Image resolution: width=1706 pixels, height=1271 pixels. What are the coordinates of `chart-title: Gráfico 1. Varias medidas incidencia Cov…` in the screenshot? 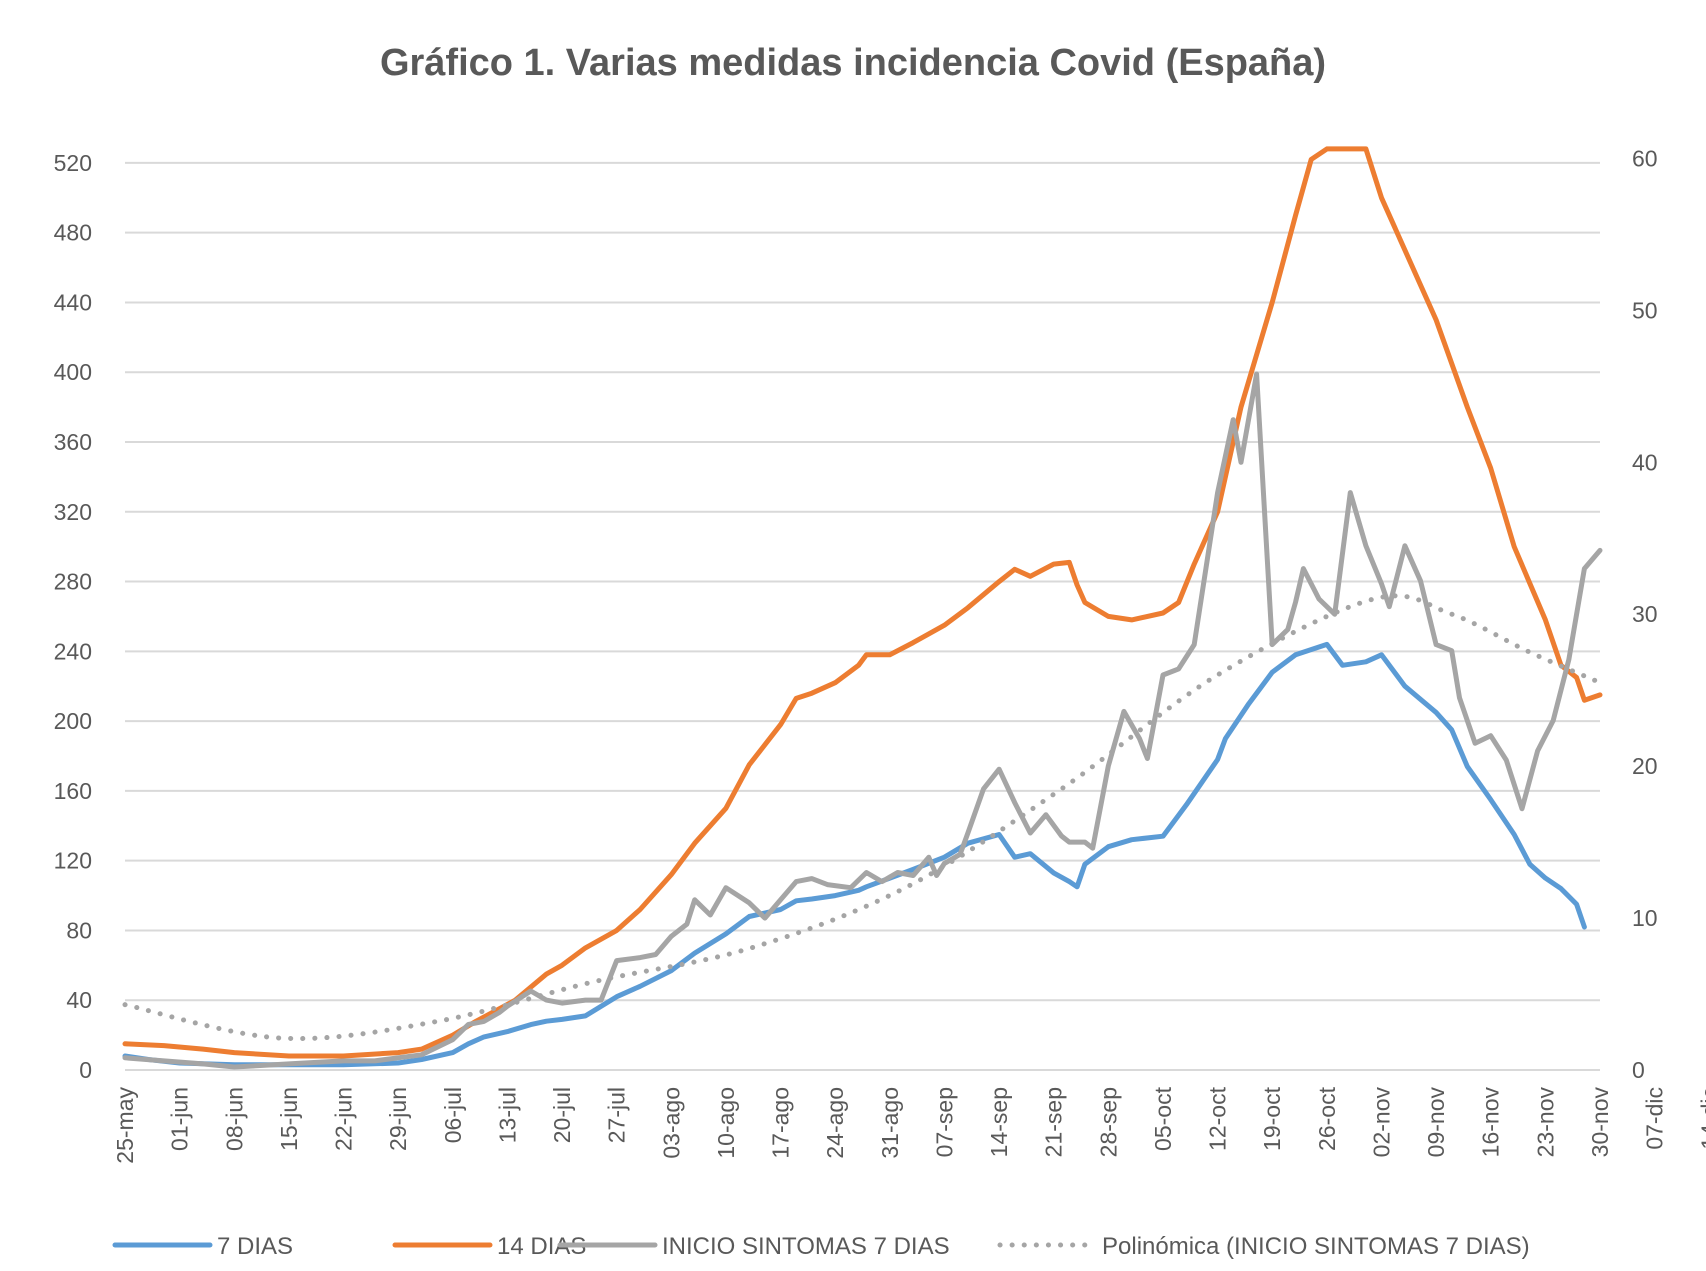 It's located at (853, 63).